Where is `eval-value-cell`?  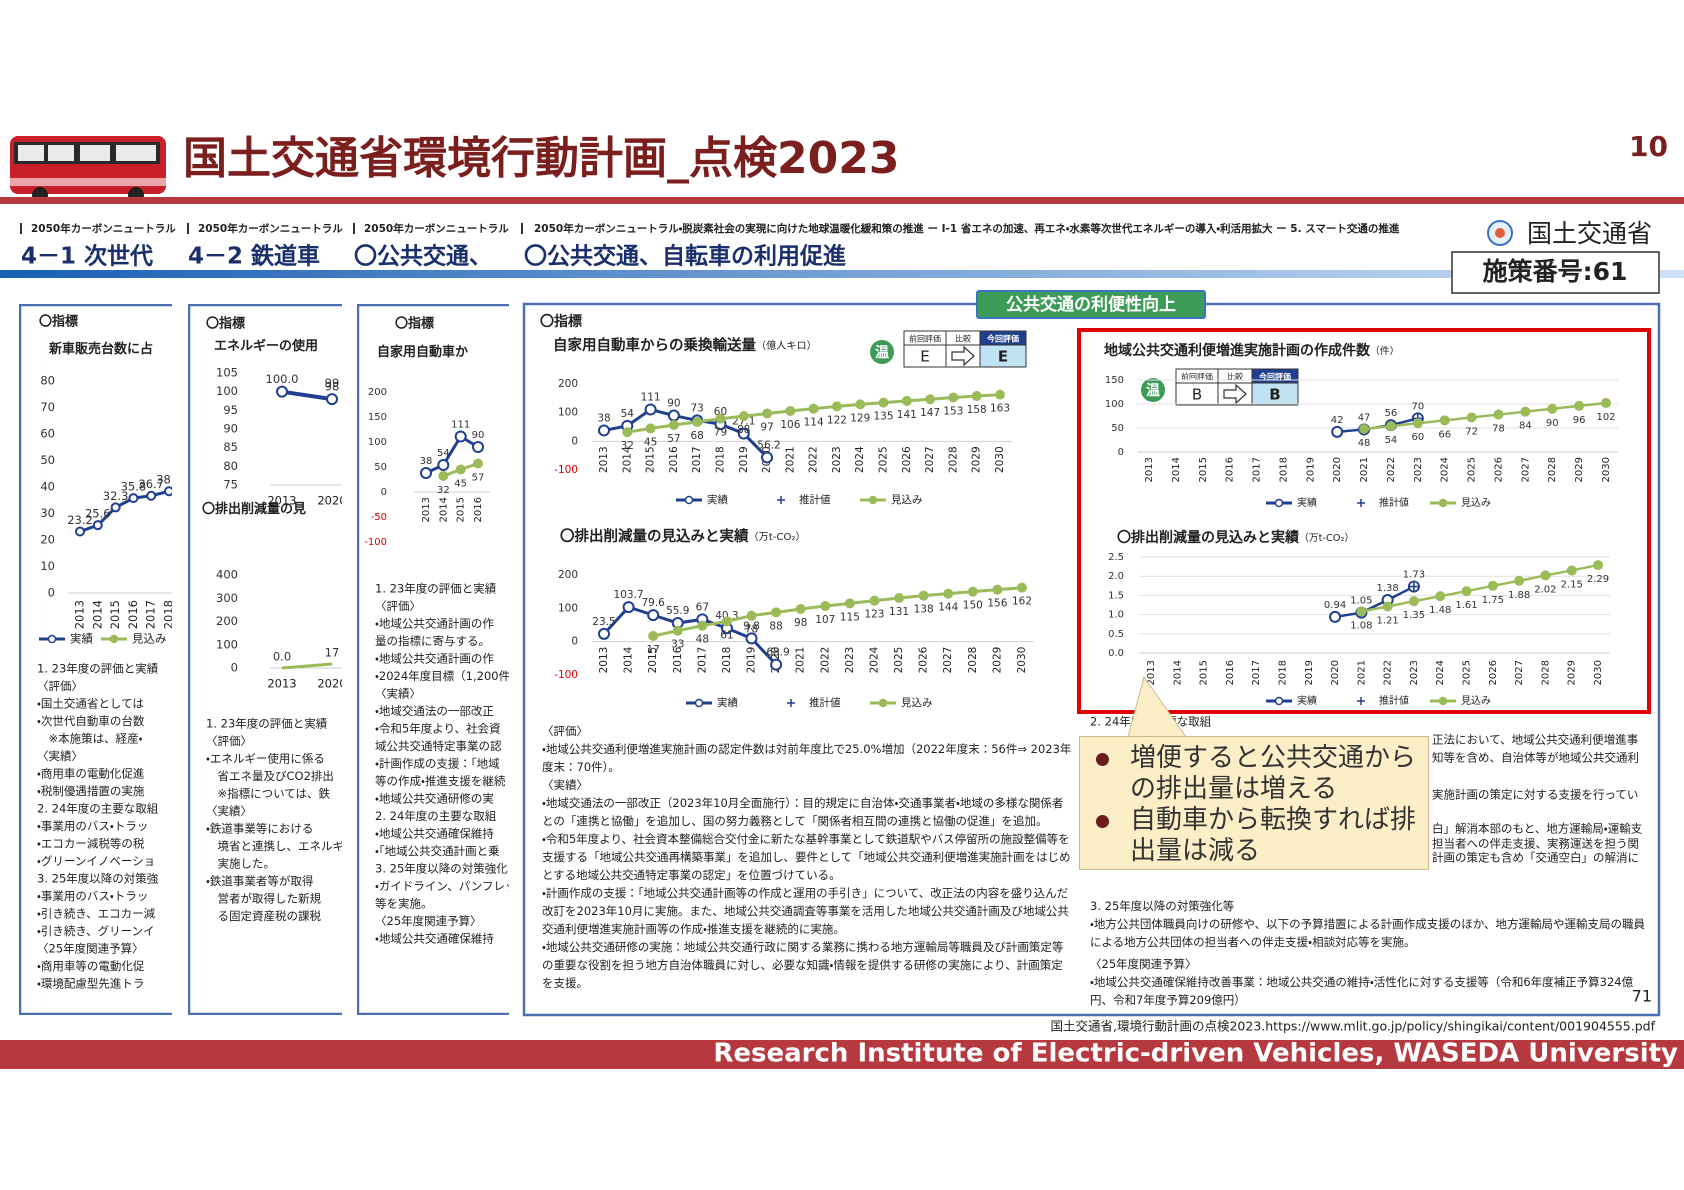
eval-value-cell is located at coordinates (1275, 394).